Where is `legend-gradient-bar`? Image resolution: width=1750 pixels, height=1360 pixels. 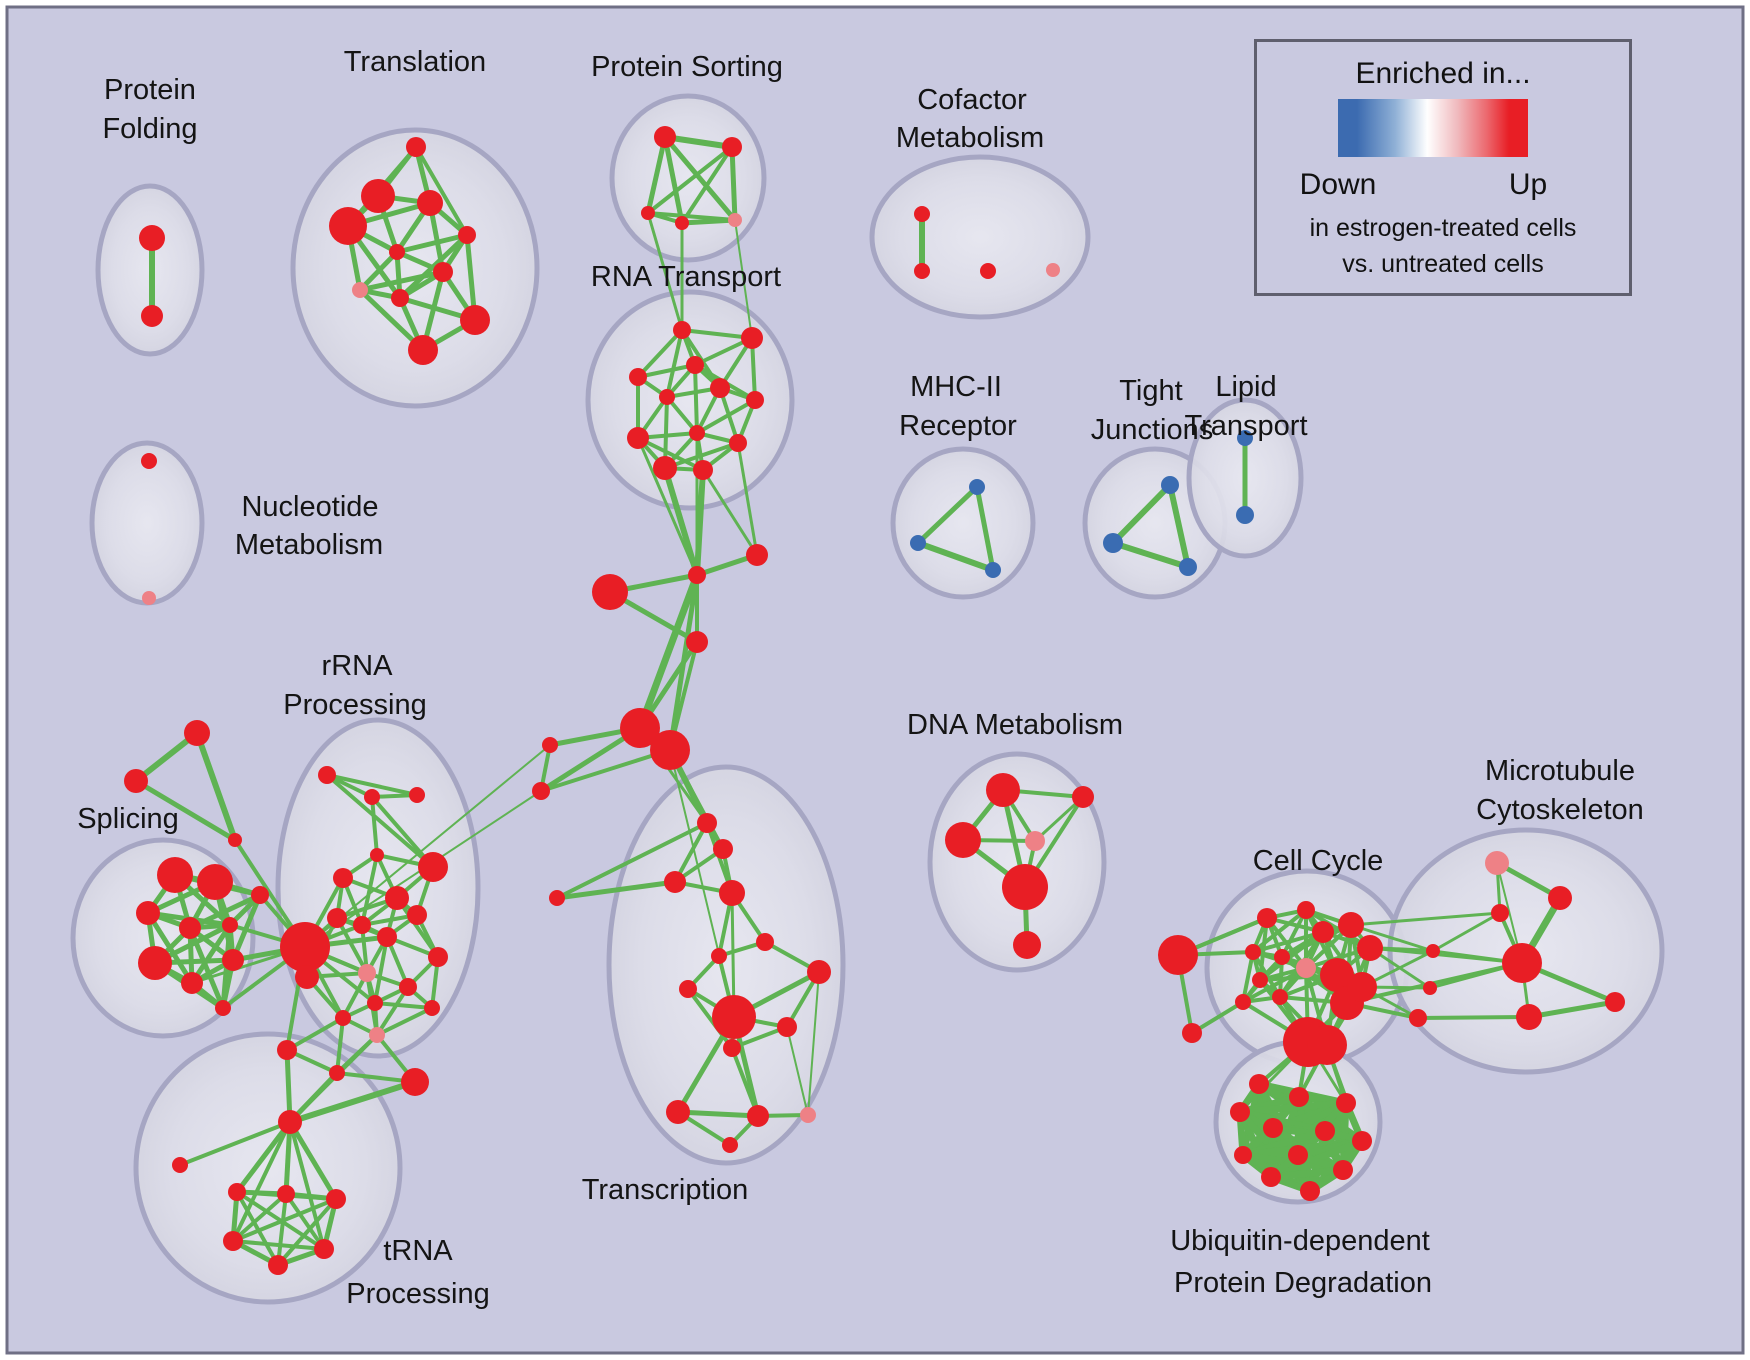 legend-gradient-bar is located at coordinates (1433, 128).